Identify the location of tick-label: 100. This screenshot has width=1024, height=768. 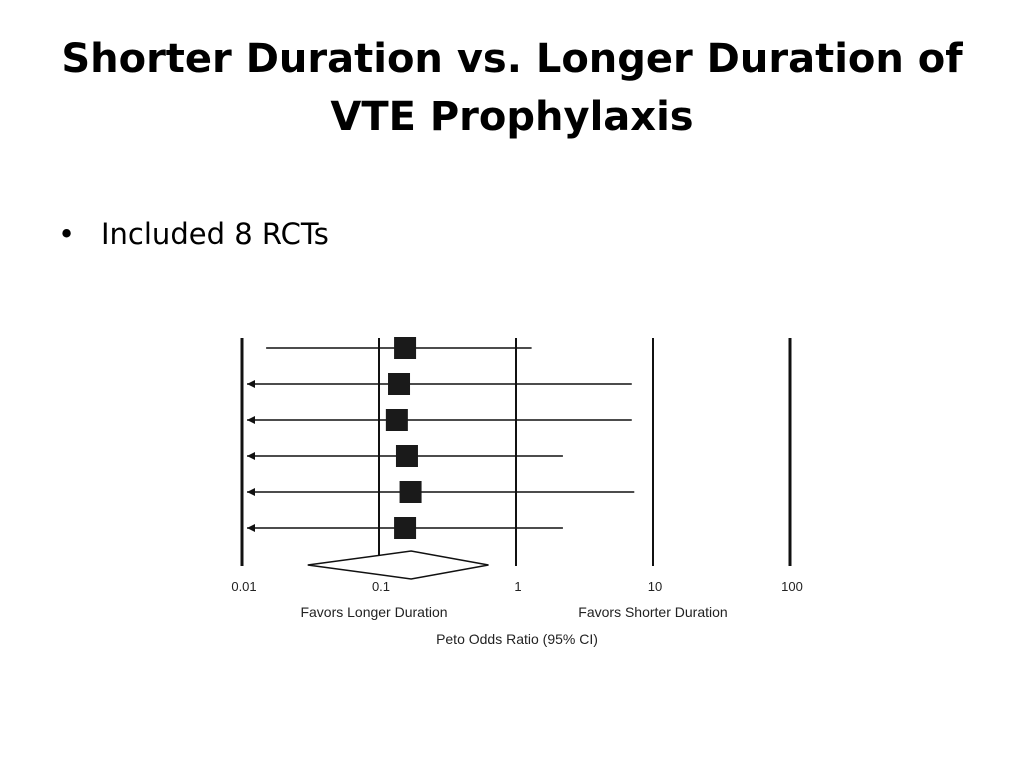
(792, 586).